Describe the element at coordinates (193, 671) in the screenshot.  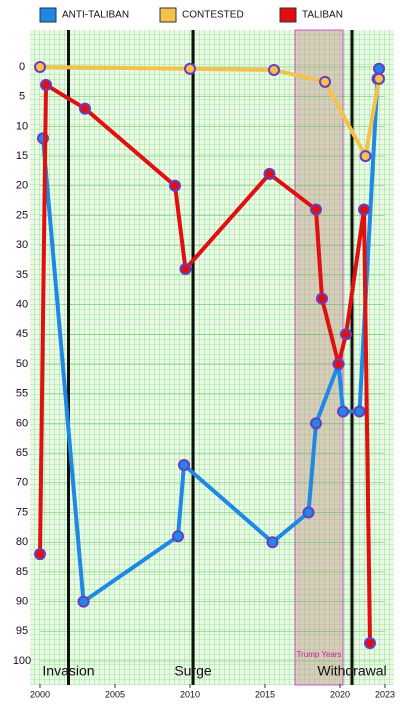
I see `event-label: Surge` at that location.